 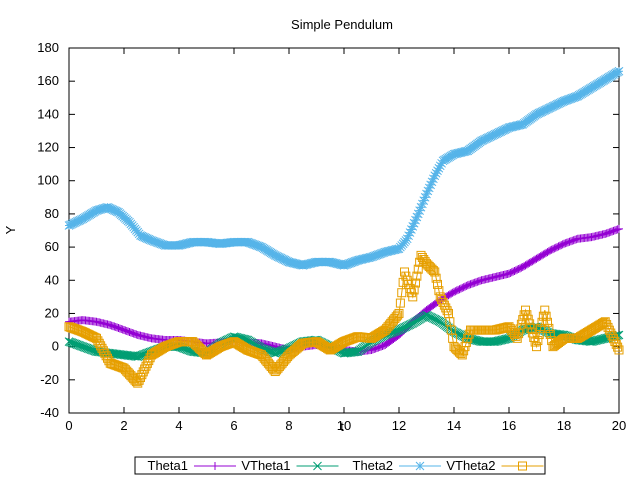 I want to click on y-tick-label: 20, so click(x=52, y=312).